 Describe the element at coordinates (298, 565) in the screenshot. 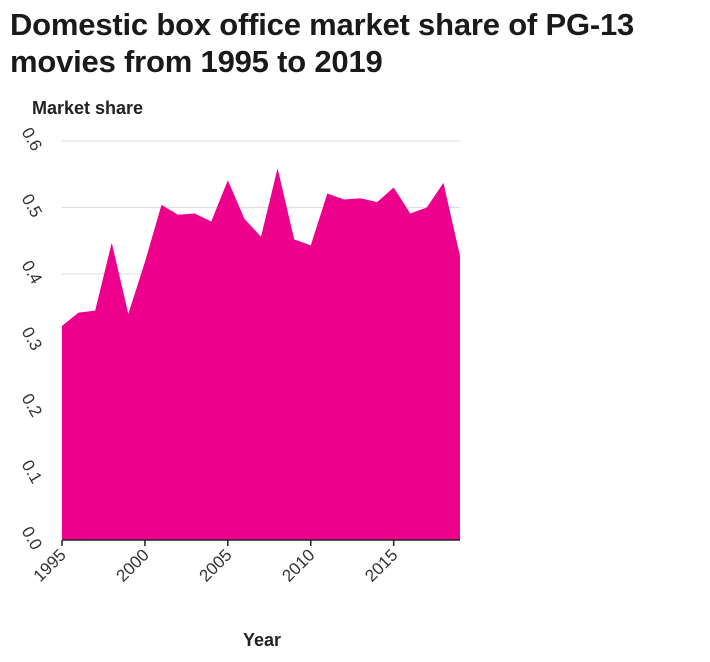

I see `x-tick-label: 2010` at that location.